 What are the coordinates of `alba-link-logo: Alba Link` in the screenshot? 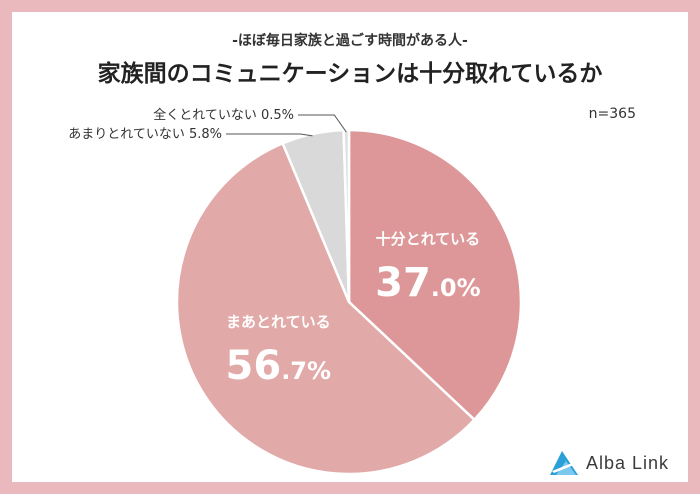 It's located at (608, 463).